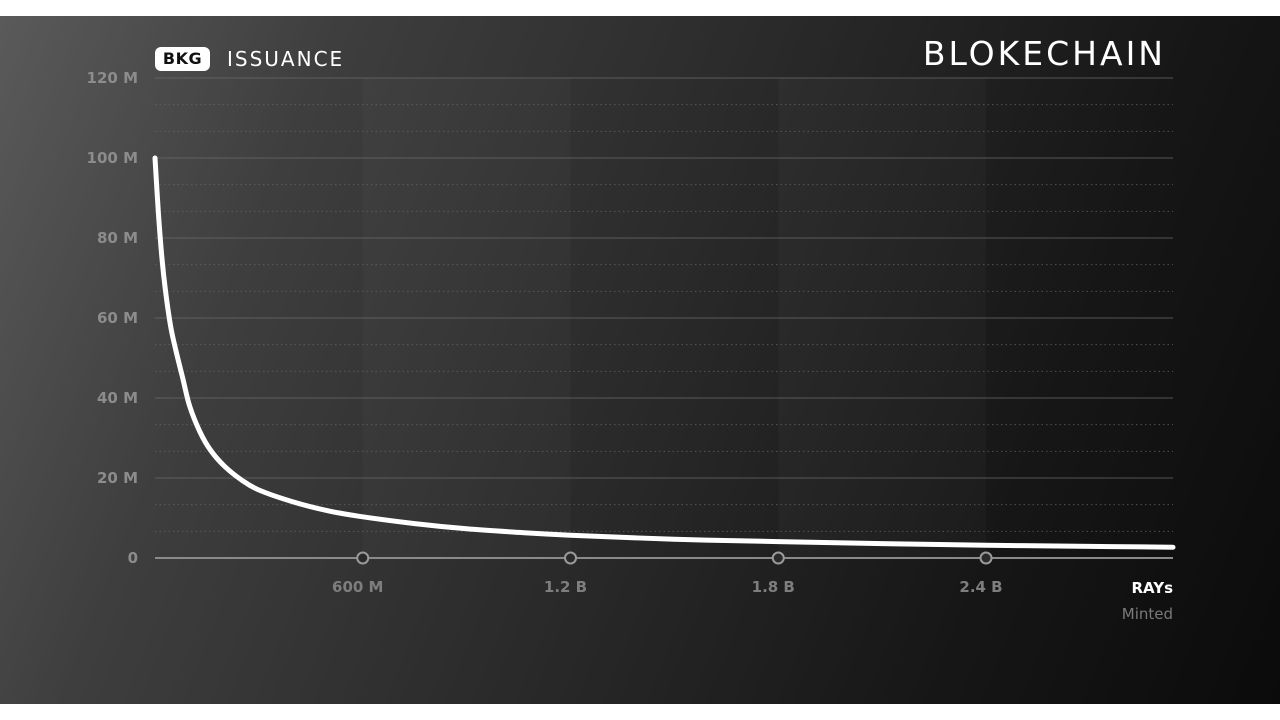 The width and height of the screenshot is (1280, 720). I want to click on y-tick-label: 80 M, so click(117, 238).